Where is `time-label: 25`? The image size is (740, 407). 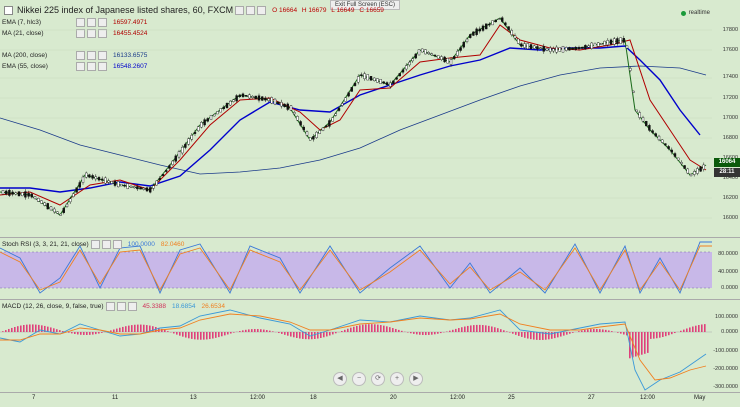 time-label: 25 is located at coordinates (511, 398).